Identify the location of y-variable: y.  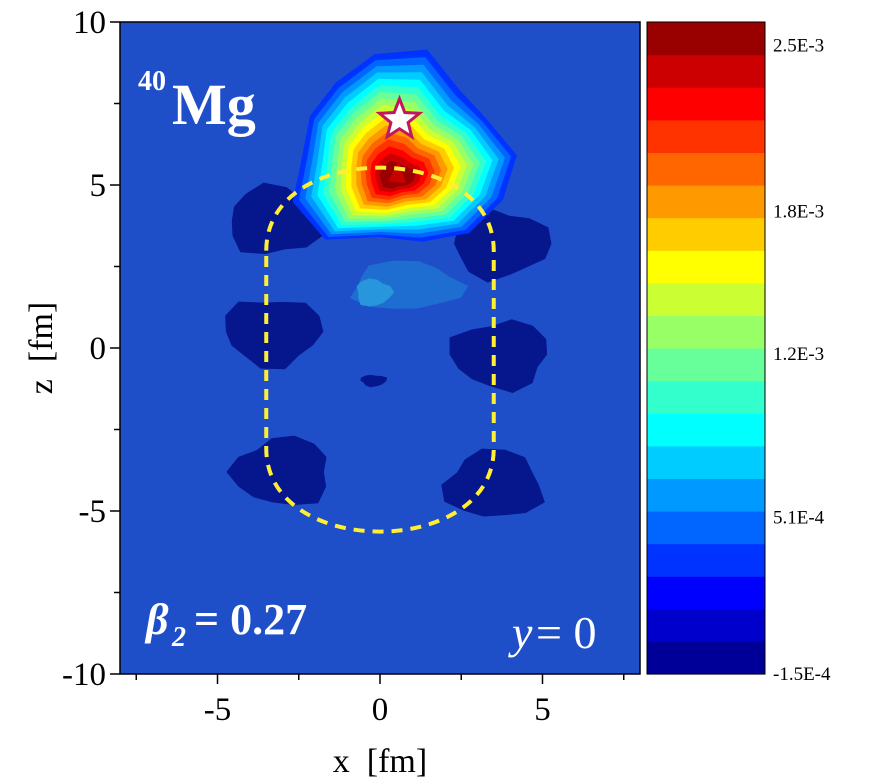
(520, 632).